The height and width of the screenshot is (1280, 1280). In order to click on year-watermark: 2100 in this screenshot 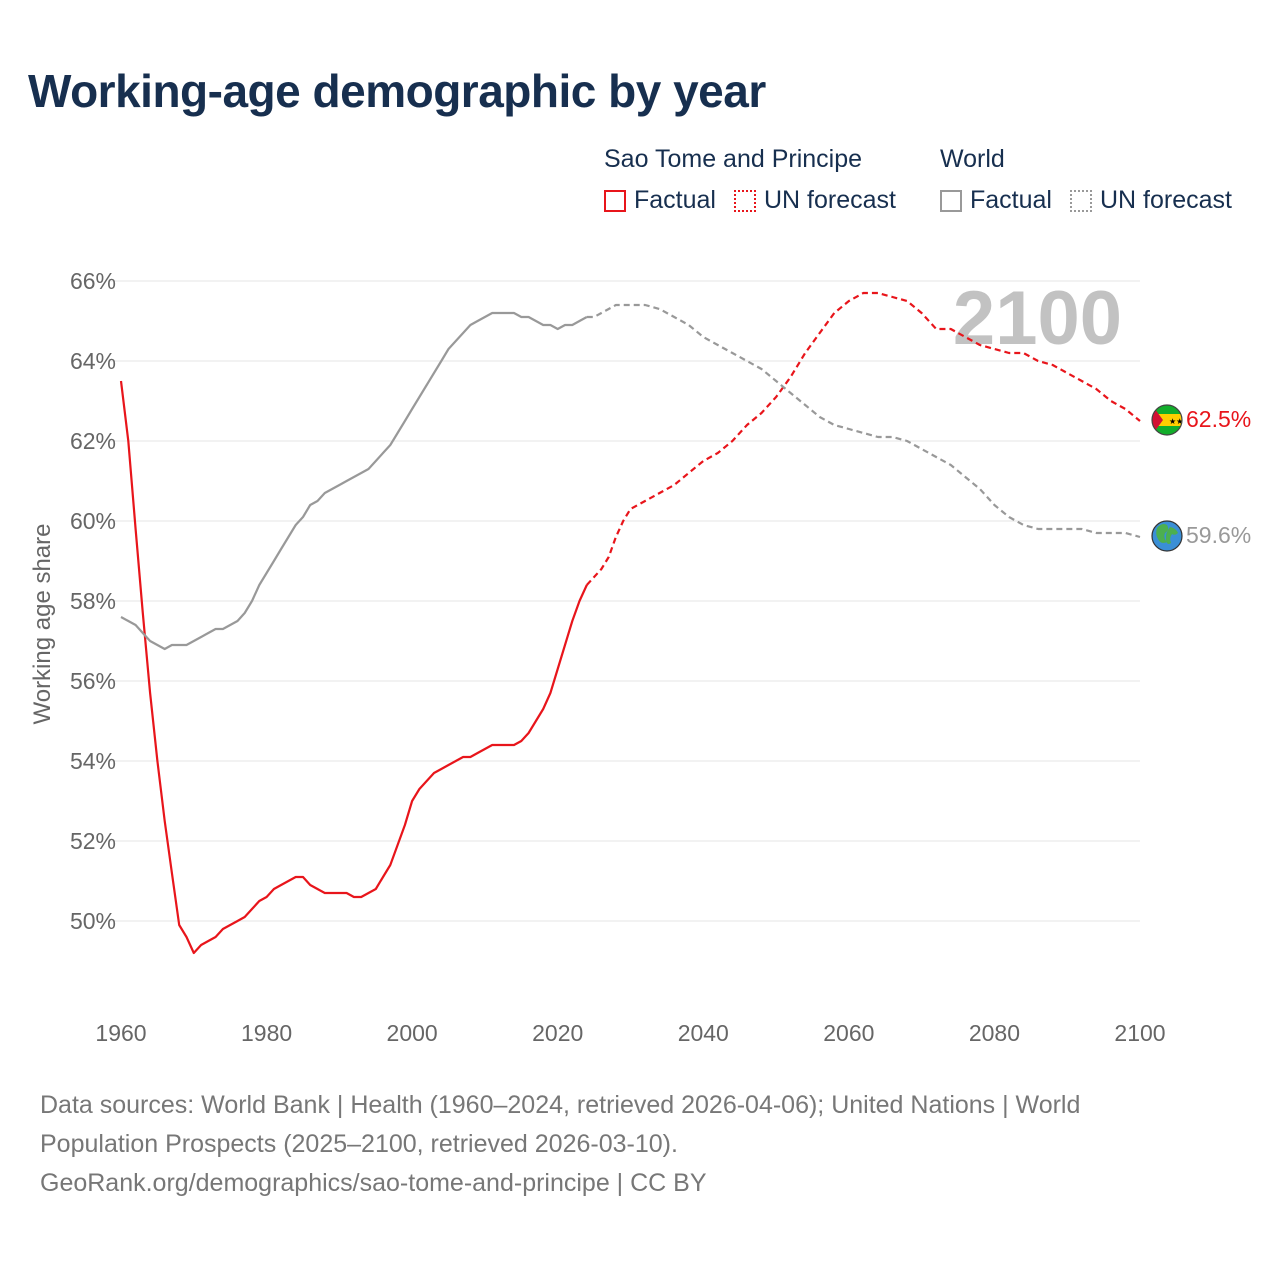, I will do `click(1037, 318)`.